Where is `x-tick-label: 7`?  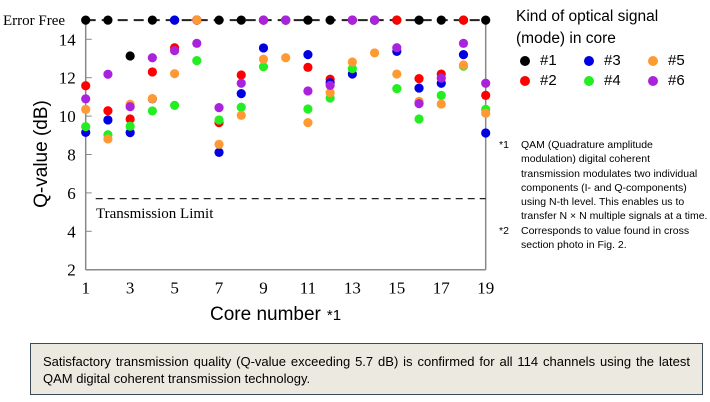 x-tick-label: 7 is located at coordinates (219, 288).